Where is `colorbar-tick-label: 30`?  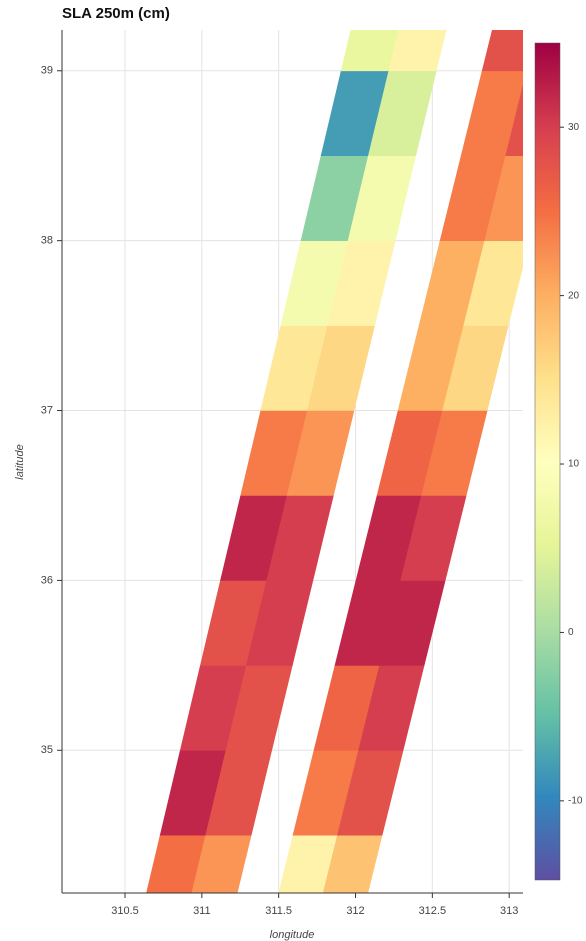 colorbar-tick-label: 30 is located at coordinates (574, 127).